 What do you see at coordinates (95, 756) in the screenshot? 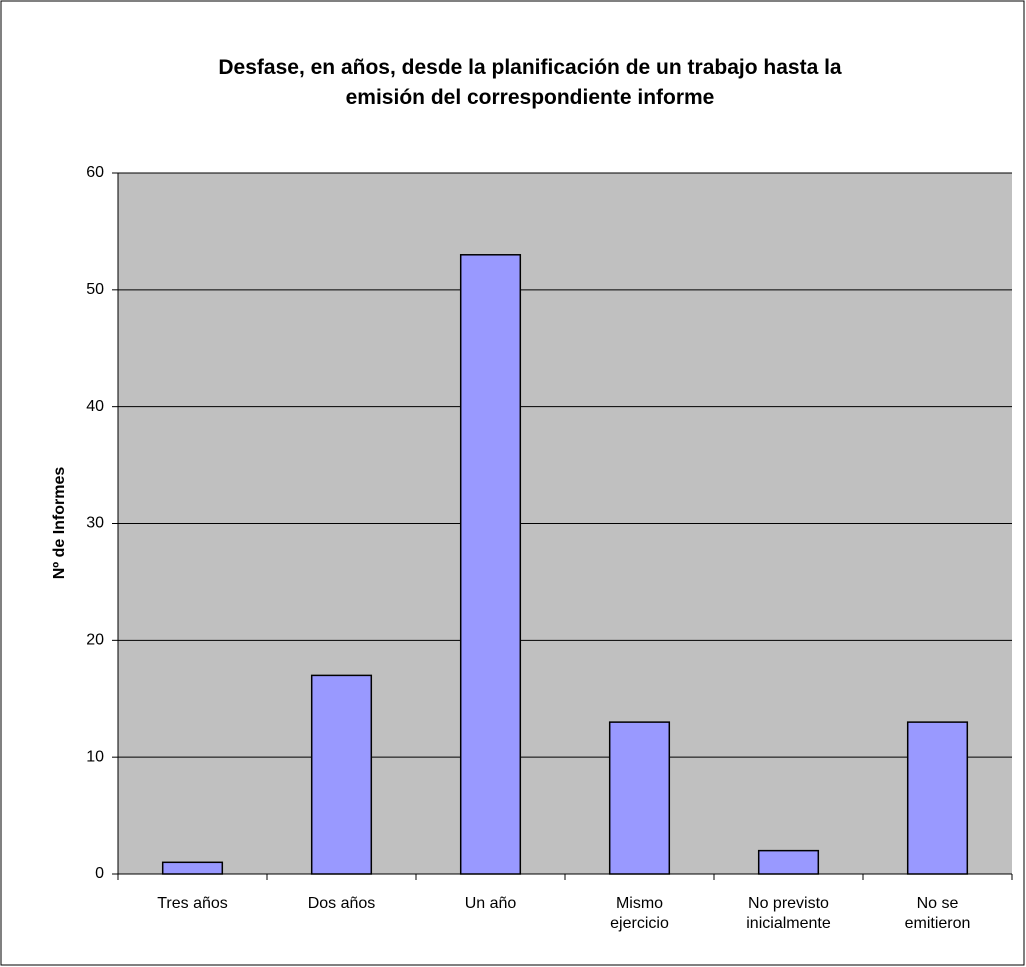
I see `y-tick-label: 10` at bounding box center [95, 756].